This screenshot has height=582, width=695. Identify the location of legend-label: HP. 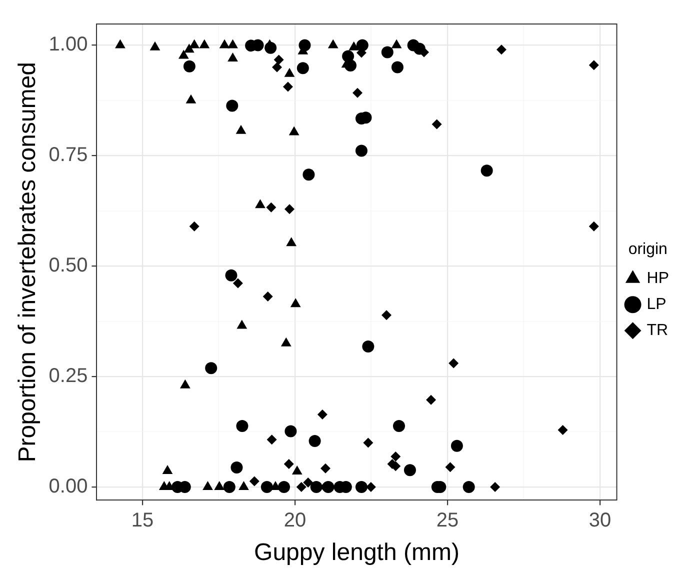
(658, 279).